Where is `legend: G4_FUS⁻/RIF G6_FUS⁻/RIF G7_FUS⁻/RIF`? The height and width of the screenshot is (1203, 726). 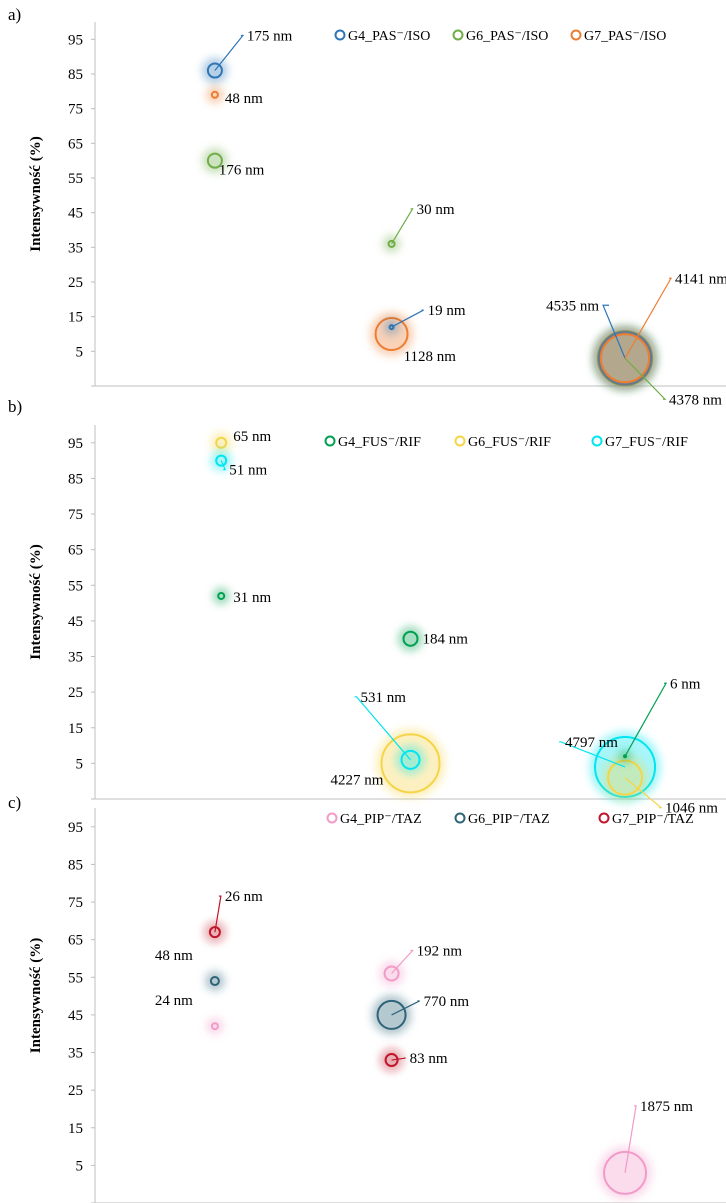
legend: G4_FUS⁻/RIF G6_FUS⁻/RIF G7_FUS⁻/RIF is located at coordinates (506, 442).